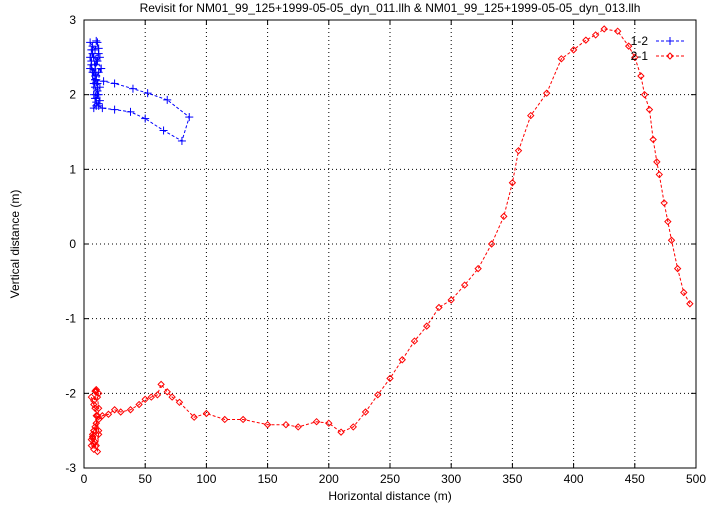 Image resolution: width=721 pixels, height=505 pixels. Describe the element at coordinates (146, 479) in the screenshot. I see `x-tick-label: 50` at that location.